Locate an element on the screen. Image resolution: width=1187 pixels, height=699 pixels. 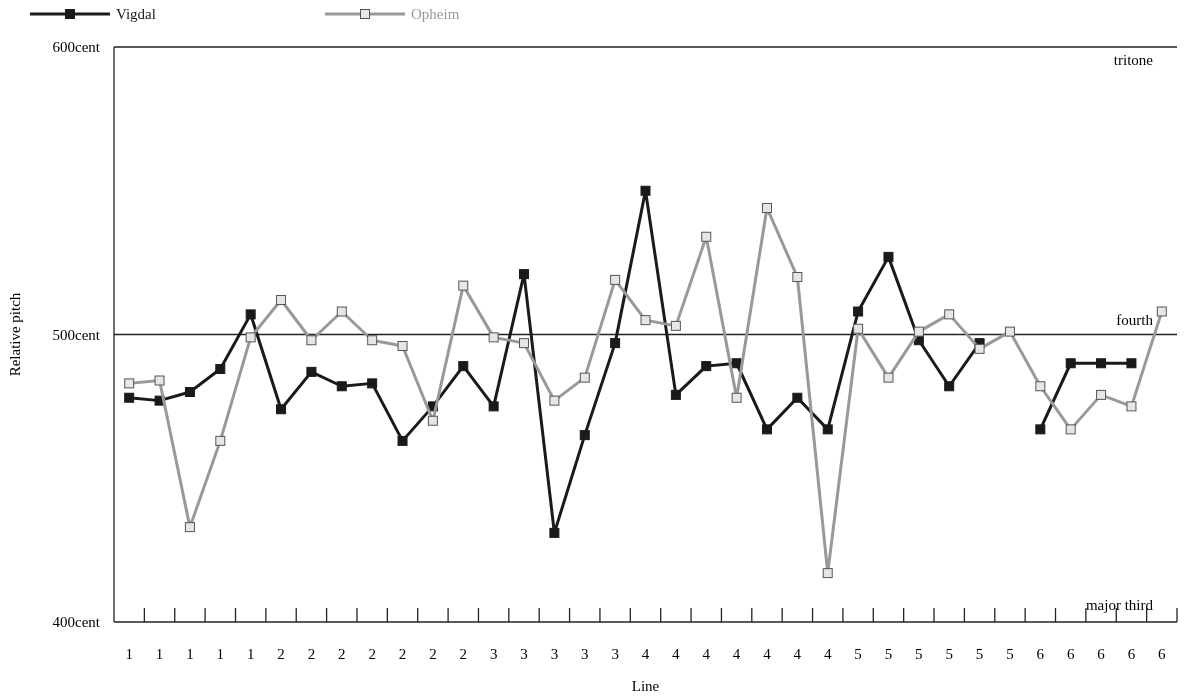
text: Vigdal is located at coordinates (136, 14).